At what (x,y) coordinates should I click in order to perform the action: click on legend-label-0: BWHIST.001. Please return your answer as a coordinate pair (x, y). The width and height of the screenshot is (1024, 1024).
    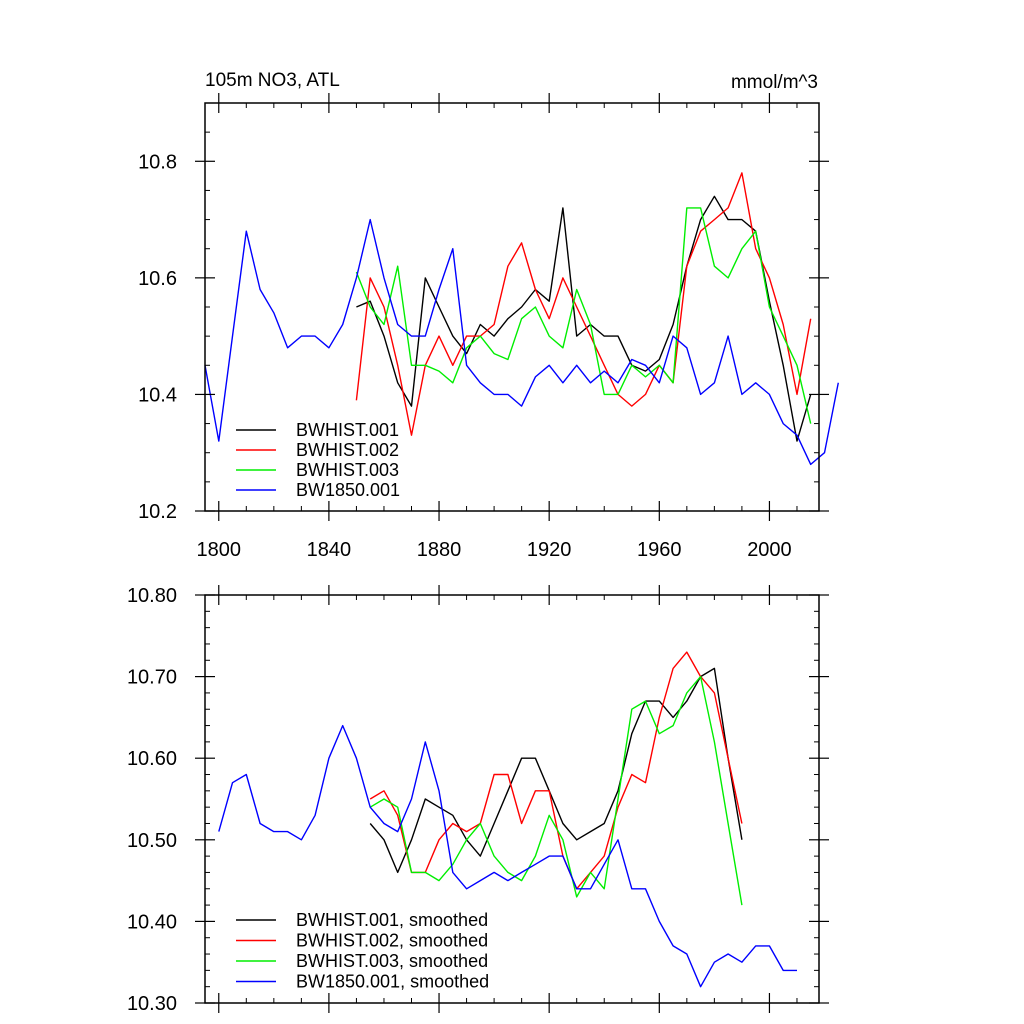
    Looking at the image, I should click on (347, 430).